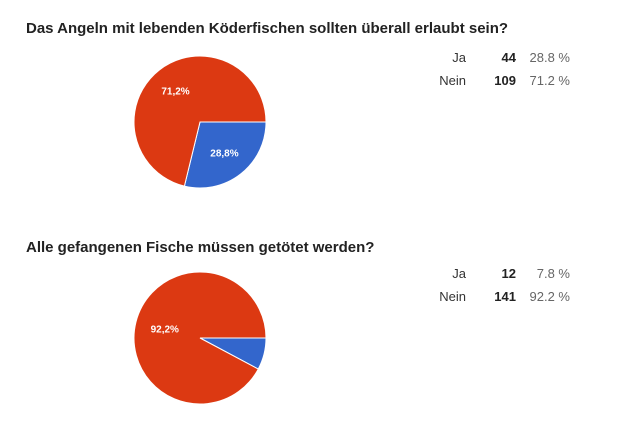 The image size is (619, 444). What do you see at coordinates (553, 273) in the screenshot?
I see `answer-percent: 7.8 %` at bounding box center [553, 273].